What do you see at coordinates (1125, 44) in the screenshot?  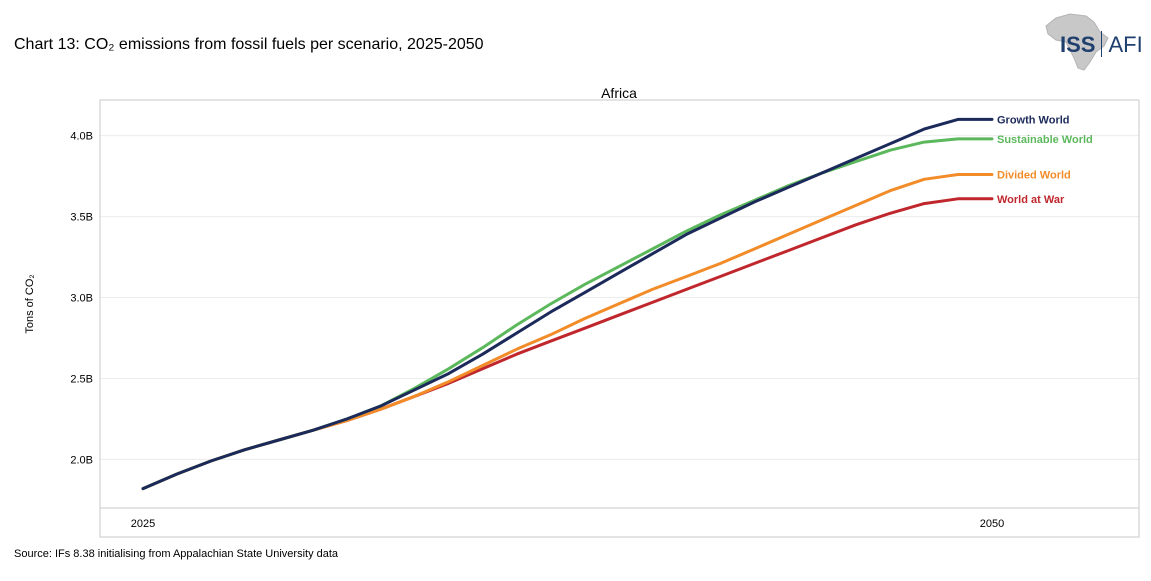 I see `logo-afi-text: AFI` at bounding box center [1125, 44].